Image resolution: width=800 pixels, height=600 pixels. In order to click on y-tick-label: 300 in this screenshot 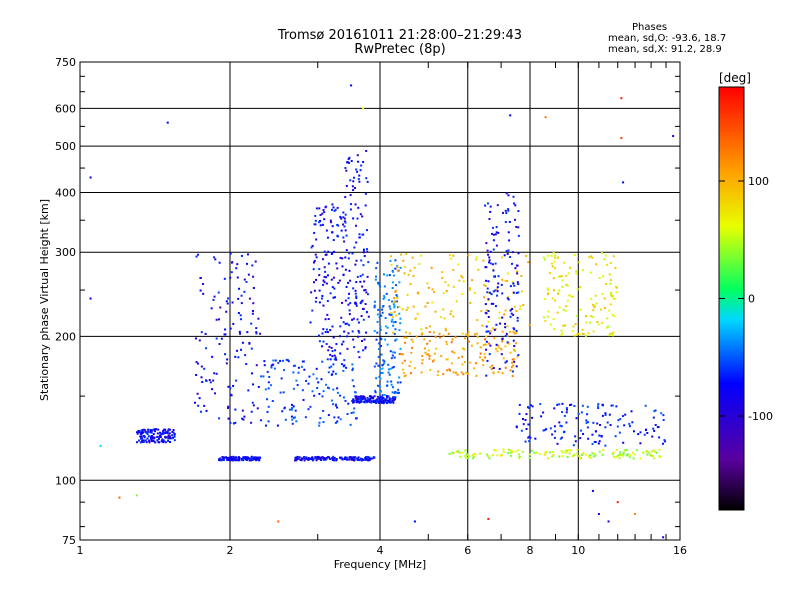, I will do `click(65, 252)`.